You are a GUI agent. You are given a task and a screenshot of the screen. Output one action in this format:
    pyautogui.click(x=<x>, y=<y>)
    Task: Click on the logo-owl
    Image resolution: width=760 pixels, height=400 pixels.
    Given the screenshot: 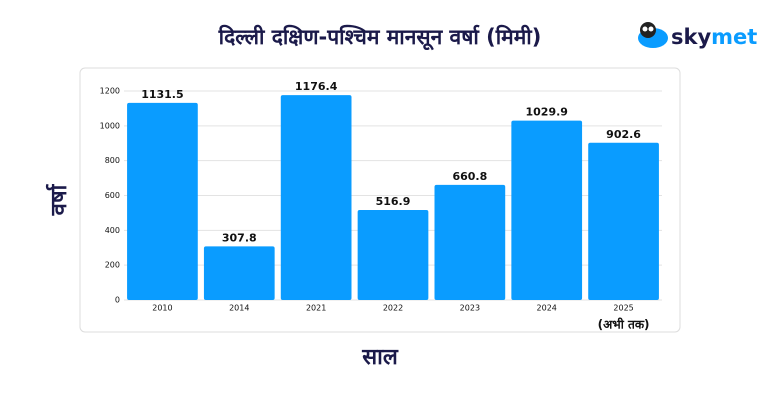 What is the action you would take?
    pyautogui.click(x=648, y=30)
    